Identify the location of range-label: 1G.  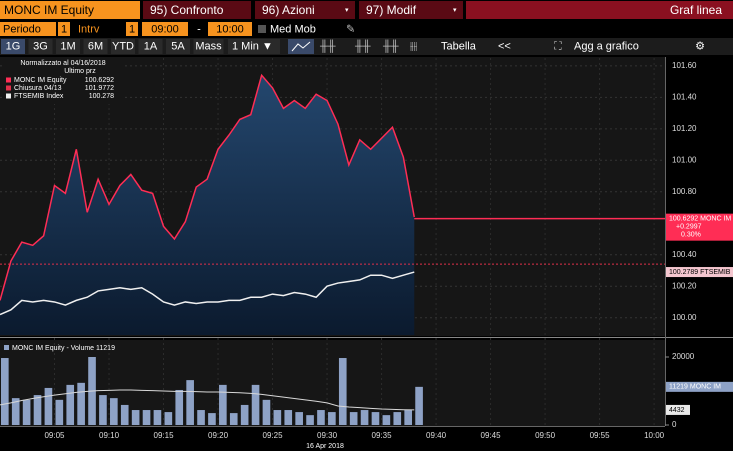
(13, 46).